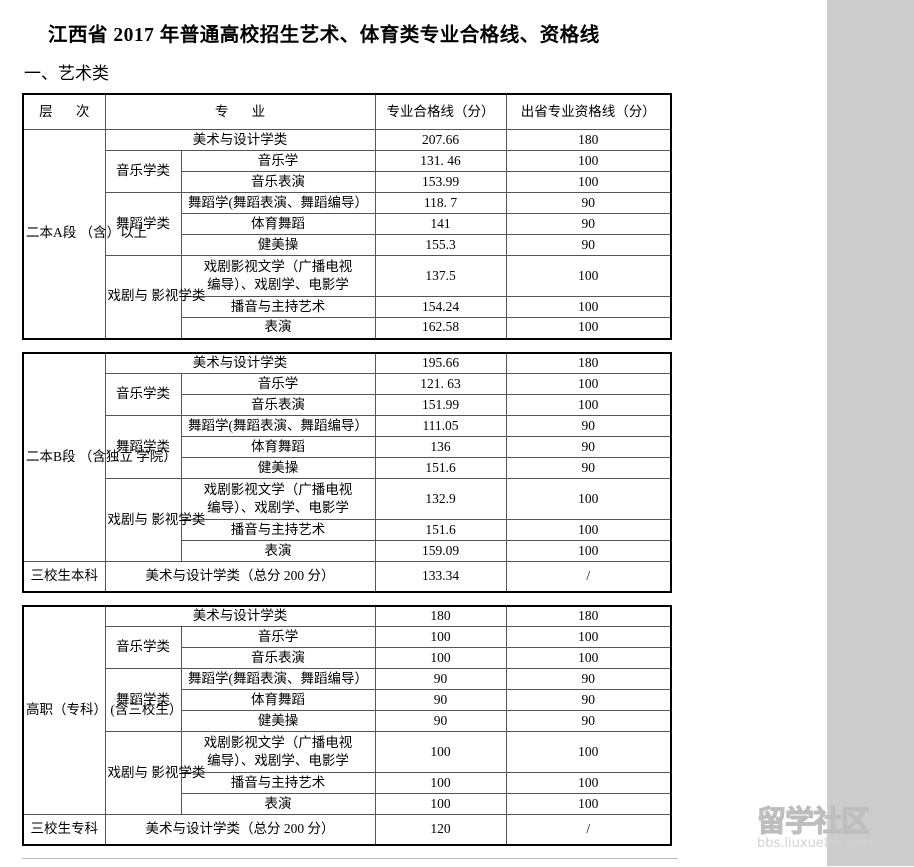  Describe the element at coordinates (440, 363) in the screenshot. I see `pass-line-cell: 195.66` at that location.